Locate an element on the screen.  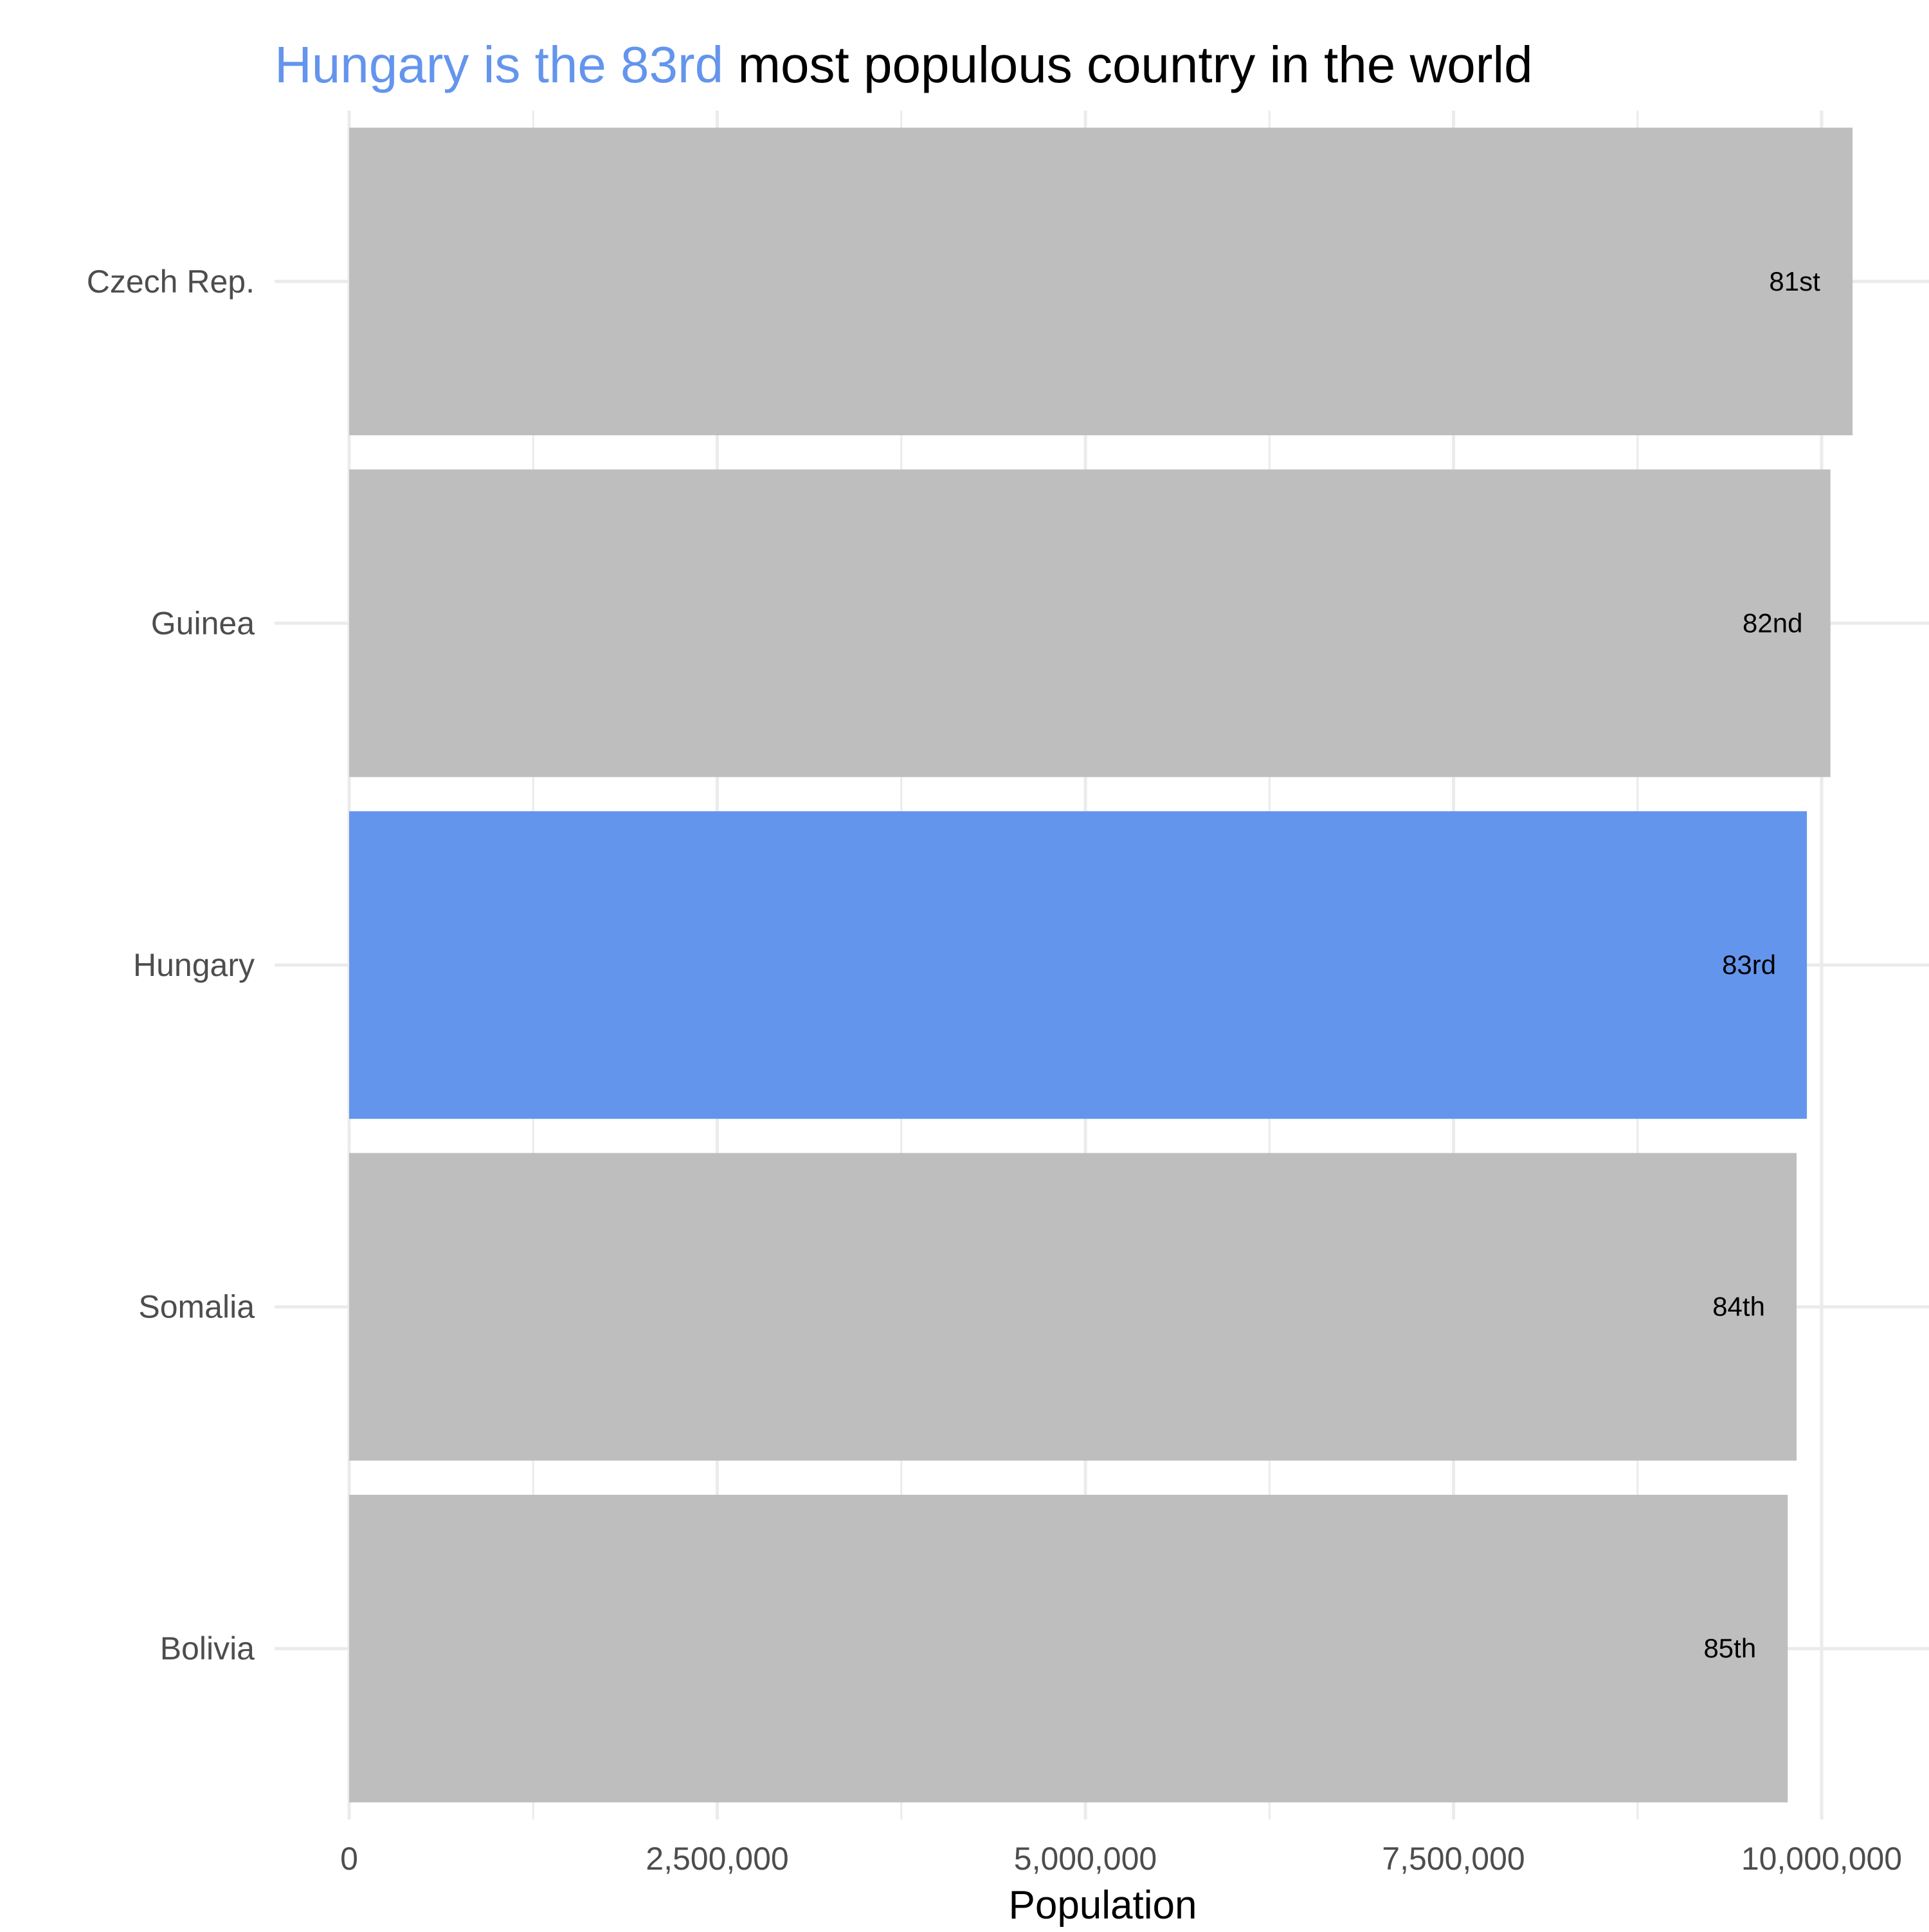
x-tick-label: 5,000,000 is located at coordinates (1085, 1859).